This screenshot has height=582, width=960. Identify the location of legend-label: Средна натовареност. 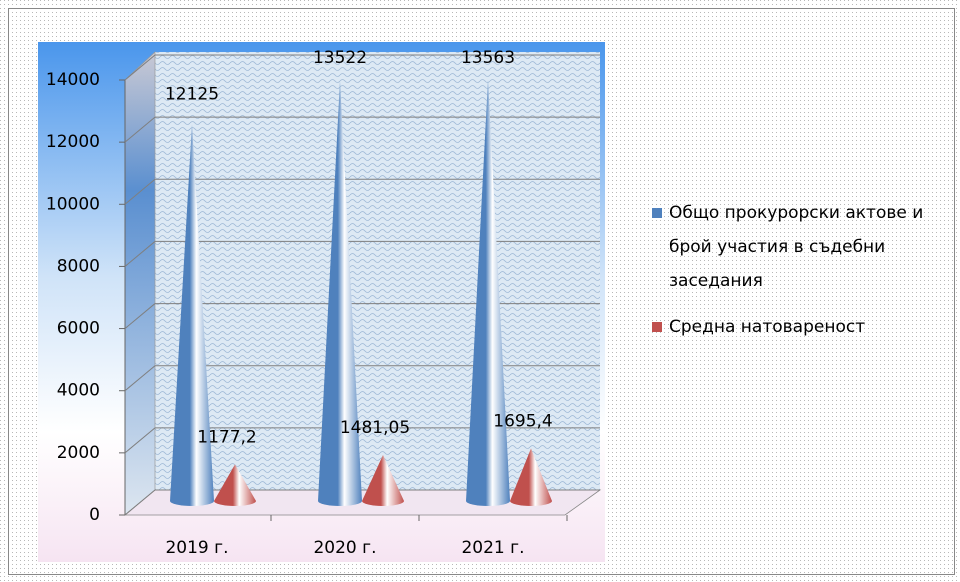
(767, 327).